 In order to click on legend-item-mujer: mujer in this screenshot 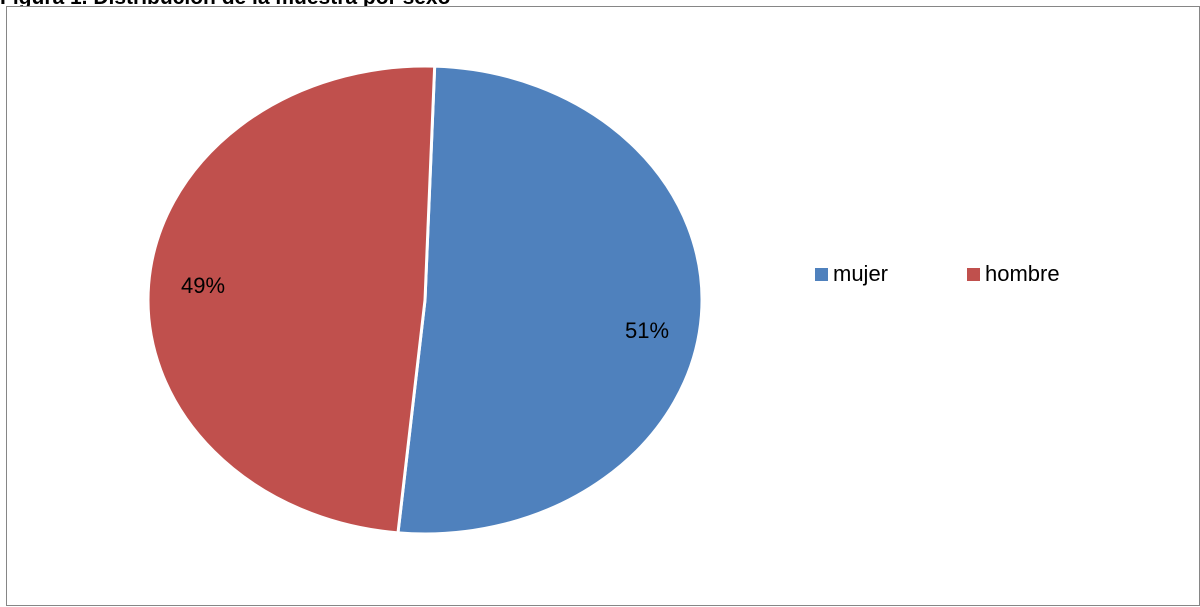, I will do `click(851, 273)`.